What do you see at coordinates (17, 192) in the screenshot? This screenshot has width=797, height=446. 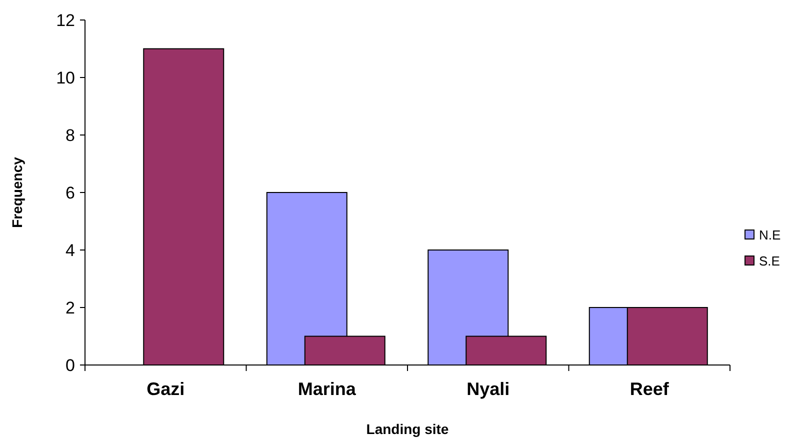 I see `y-axis-title: Frequency` at bounding box center [17, 192].